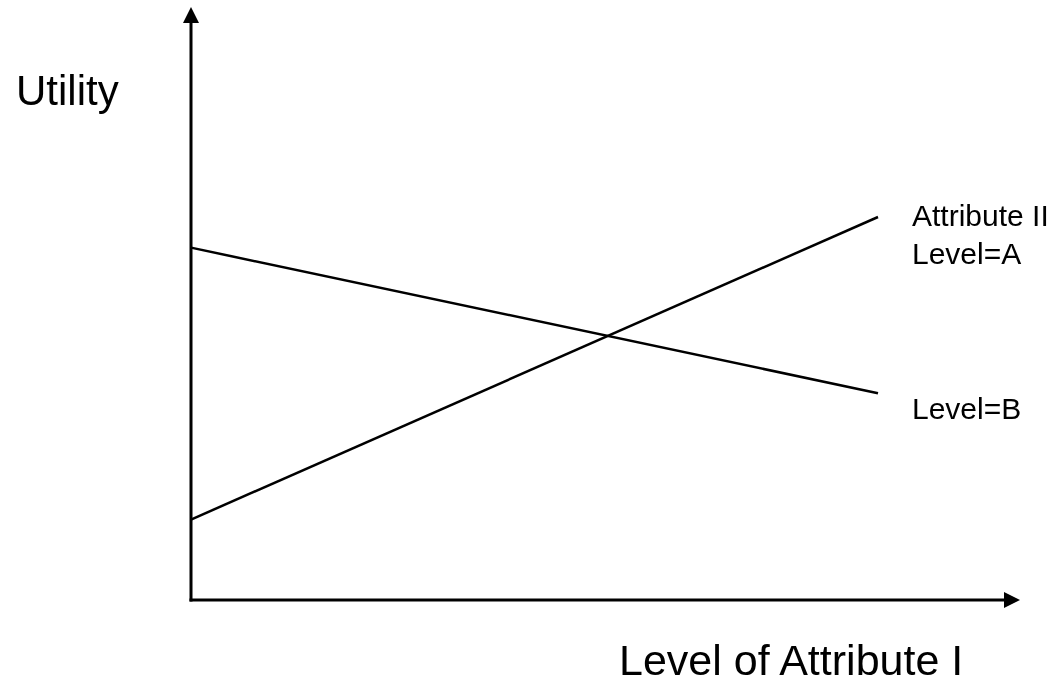 The image size is (1060, 685). I want to click on x-axis-title: Level of Attribute I, so click(791, 660).